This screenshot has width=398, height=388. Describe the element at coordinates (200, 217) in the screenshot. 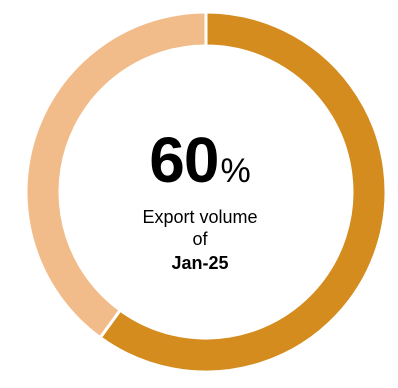

I see `label-line-1: Export volume` at that location.